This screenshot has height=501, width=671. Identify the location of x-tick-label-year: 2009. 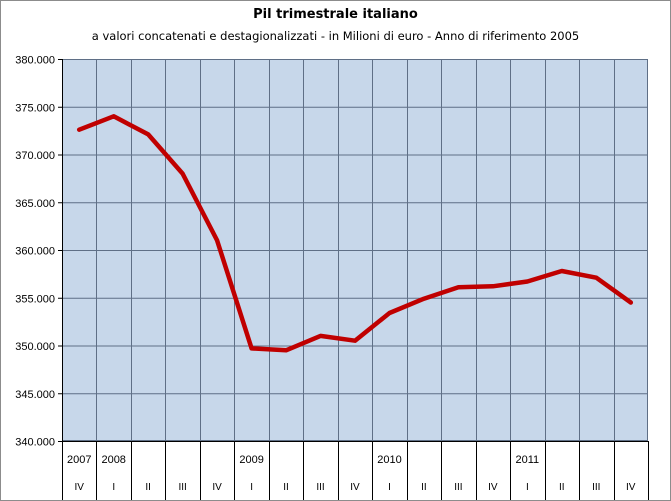
(251, 460).